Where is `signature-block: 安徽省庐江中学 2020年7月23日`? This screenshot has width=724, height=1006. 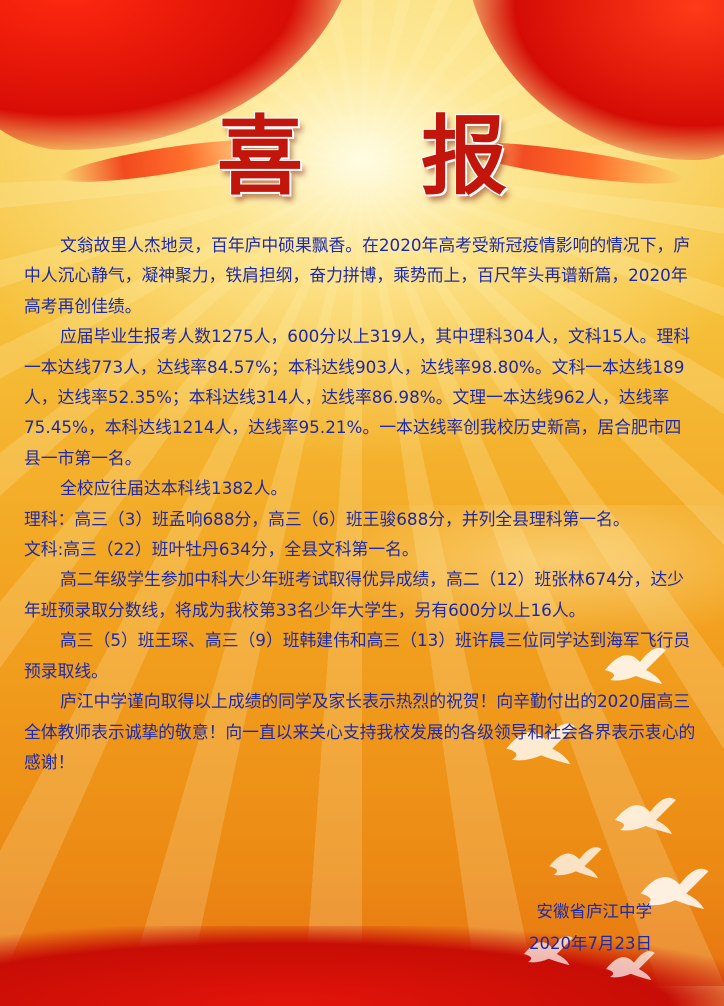 signature-block: 安徽省庐江中学 2020年7月23日 is located at coordinates (590, 928).